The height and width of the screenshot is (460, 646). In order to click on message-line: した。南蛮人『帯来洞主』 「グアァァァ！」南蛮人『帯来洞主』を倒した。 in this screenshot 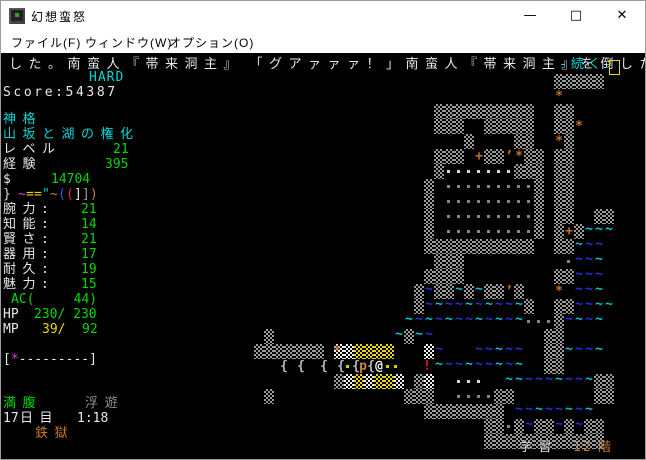, I will do `click(327, 64)`.